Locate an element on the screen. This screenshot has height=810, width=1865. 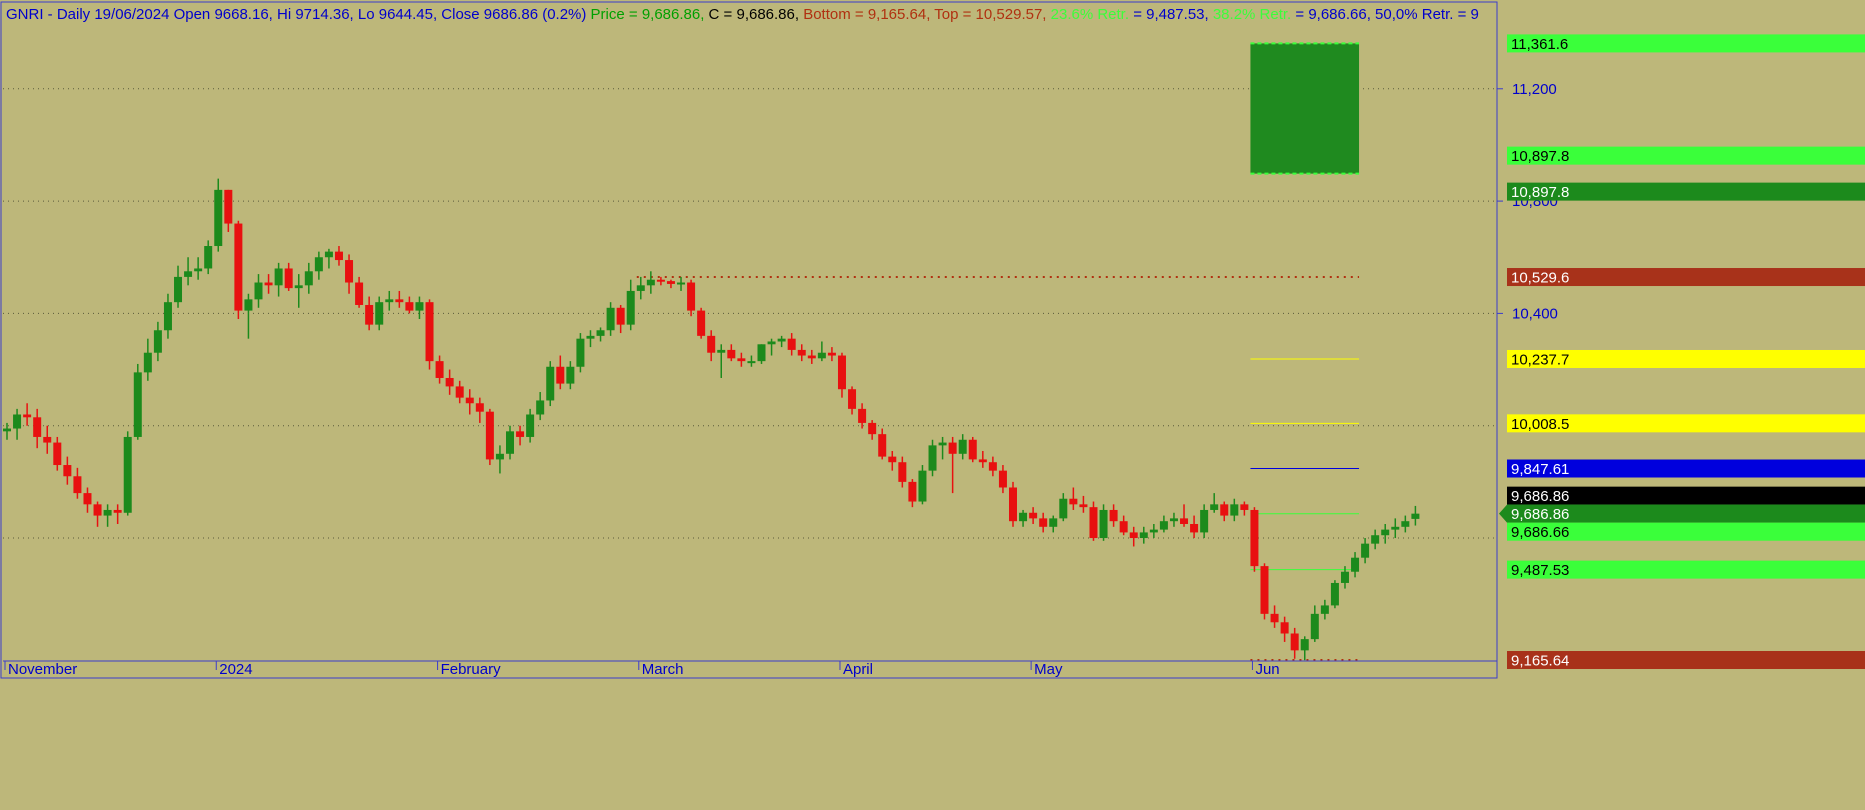
price-label-text: 9,487.53 is located at coordinates (1540, 570).